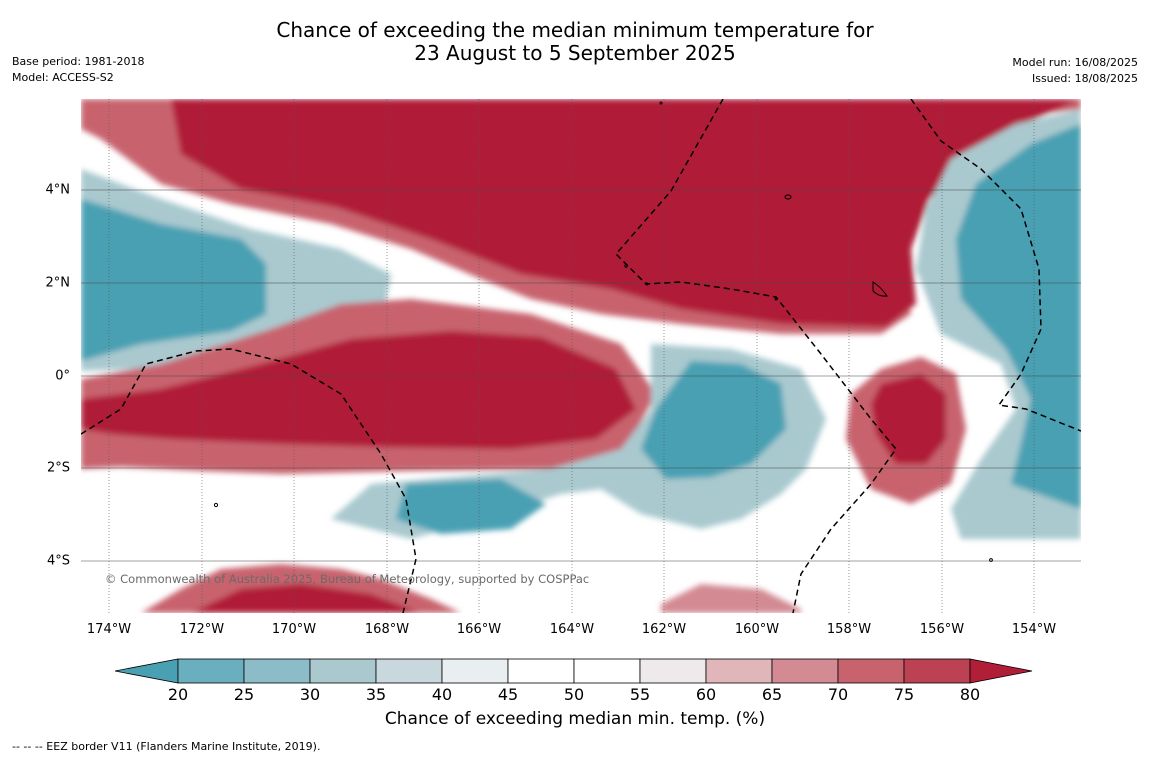  Describe the element at coordinates (904, 694) in the screenshot. I see `colorbar-tick-75: 75` at that location.